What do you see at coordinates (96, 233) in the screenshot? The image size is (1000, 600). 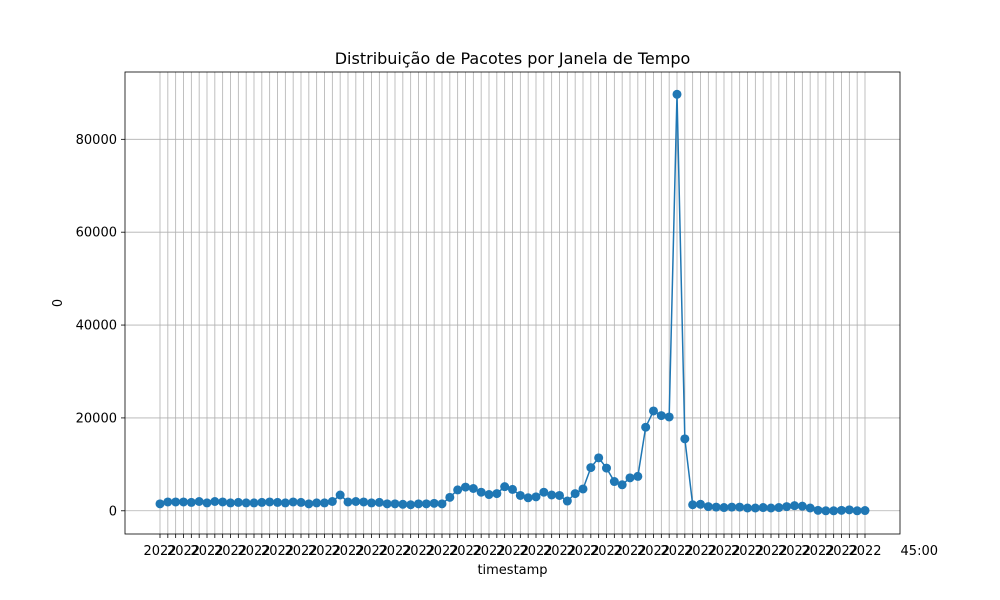 I see `y-tick-label: 60000` at bounding box center [96, 233].